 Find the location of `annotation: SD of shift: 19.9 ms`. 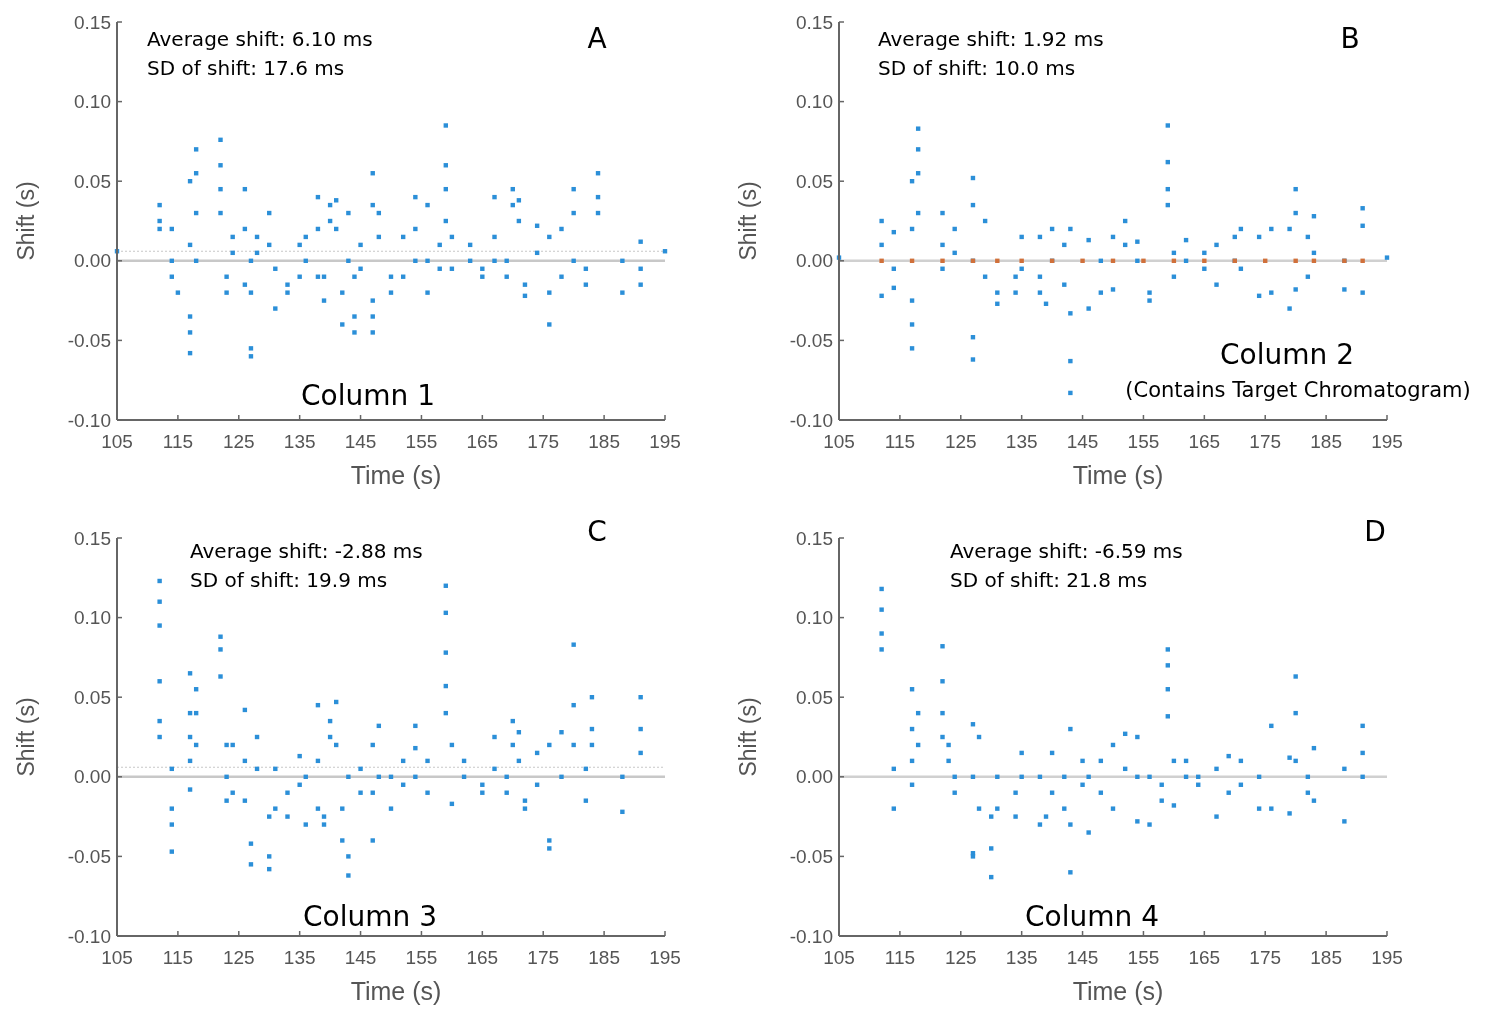

annotation: SD of shift: 19.9 ms is located at coordinates (289, 580).